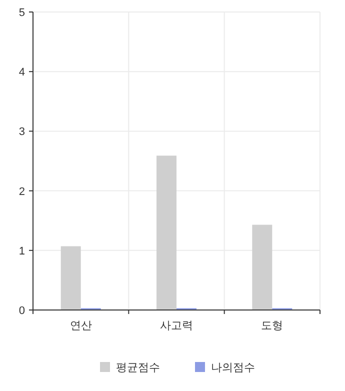 Image resolution: width=345 pixels, height=391 pixels. What do you see at coordinates (272, 326) in the screenshot?
I see `x-tick-label: 도형` at bounding box center [272, 326].